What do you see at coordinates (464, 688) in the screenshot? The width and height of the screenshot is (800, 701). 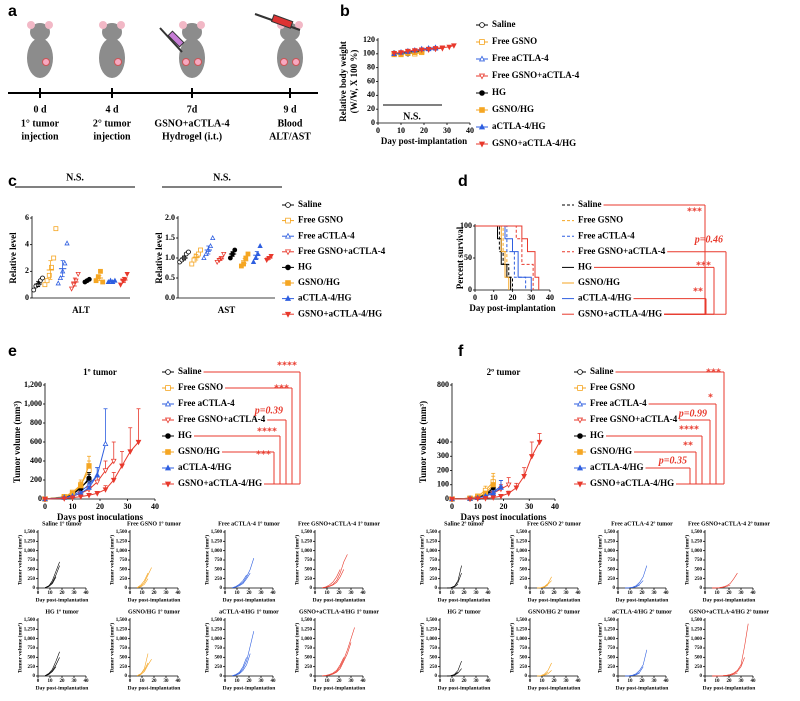 I see `x-axis-label: Day post-implantation` at bounding box center [464, 688].